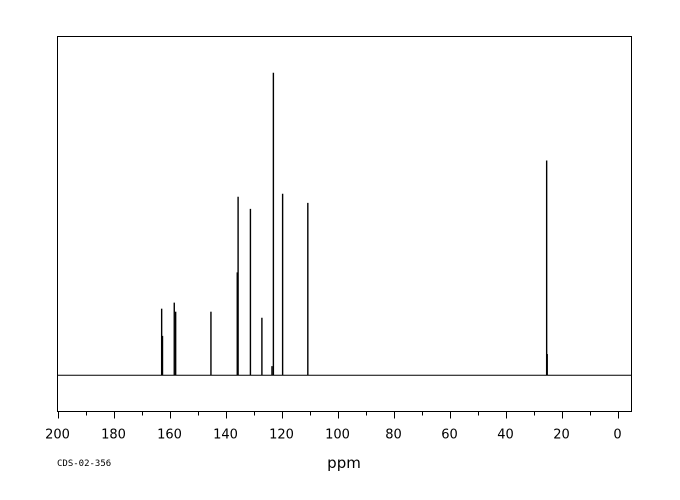  What do you see at coordinates (169, 435) in the screenshot?
I see `tick-label-160: 160` at bounding box center [169, 435].